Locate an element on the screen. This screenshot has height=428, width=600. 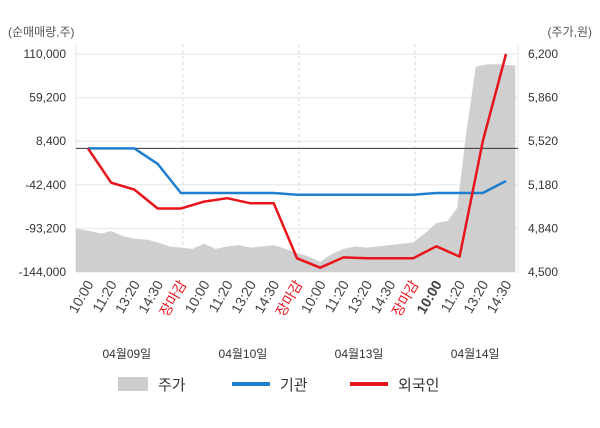
legend: 주가 기관 외국인 is located at coordinates (278, 385).